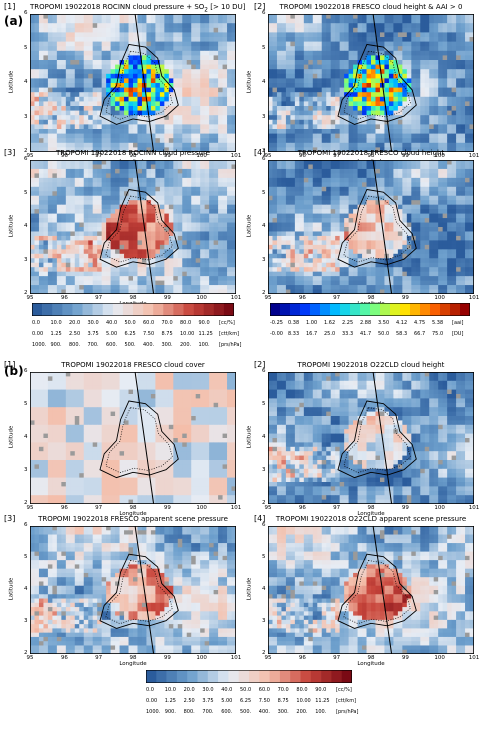  Describe the element at coordinates (139, 229) in the screenshot. I see `plume-contour-dotted` at that location.